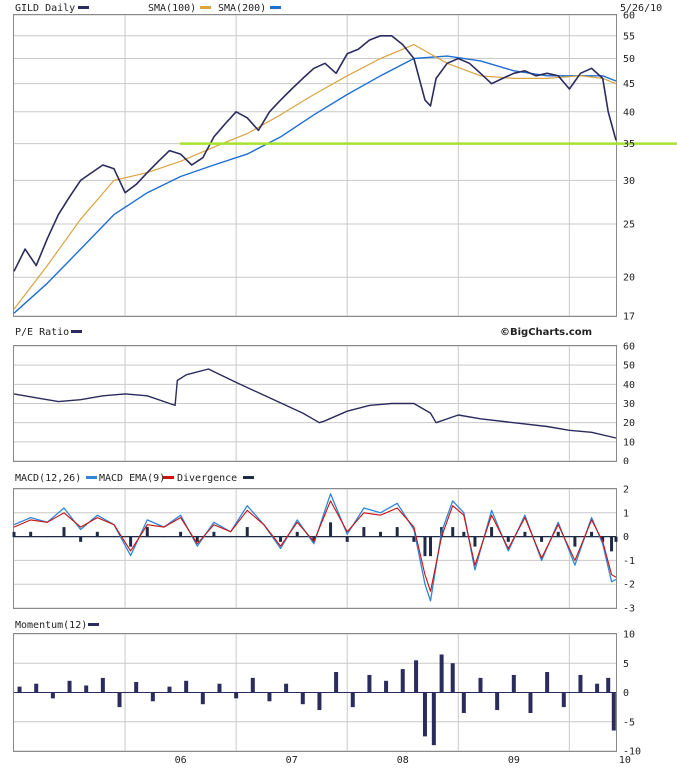 This screenshot has width=677, height=770. Describe the element at coordinates (626, 537) in the screenshot. I see `macd-tick-label: 0` at that location.